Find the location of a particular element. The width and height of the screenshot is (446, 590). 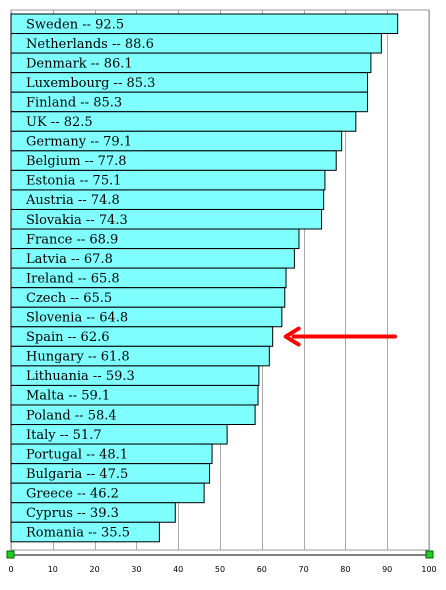

bar-label: Portugal -- 48.1 is located at coordinates (77, 454).